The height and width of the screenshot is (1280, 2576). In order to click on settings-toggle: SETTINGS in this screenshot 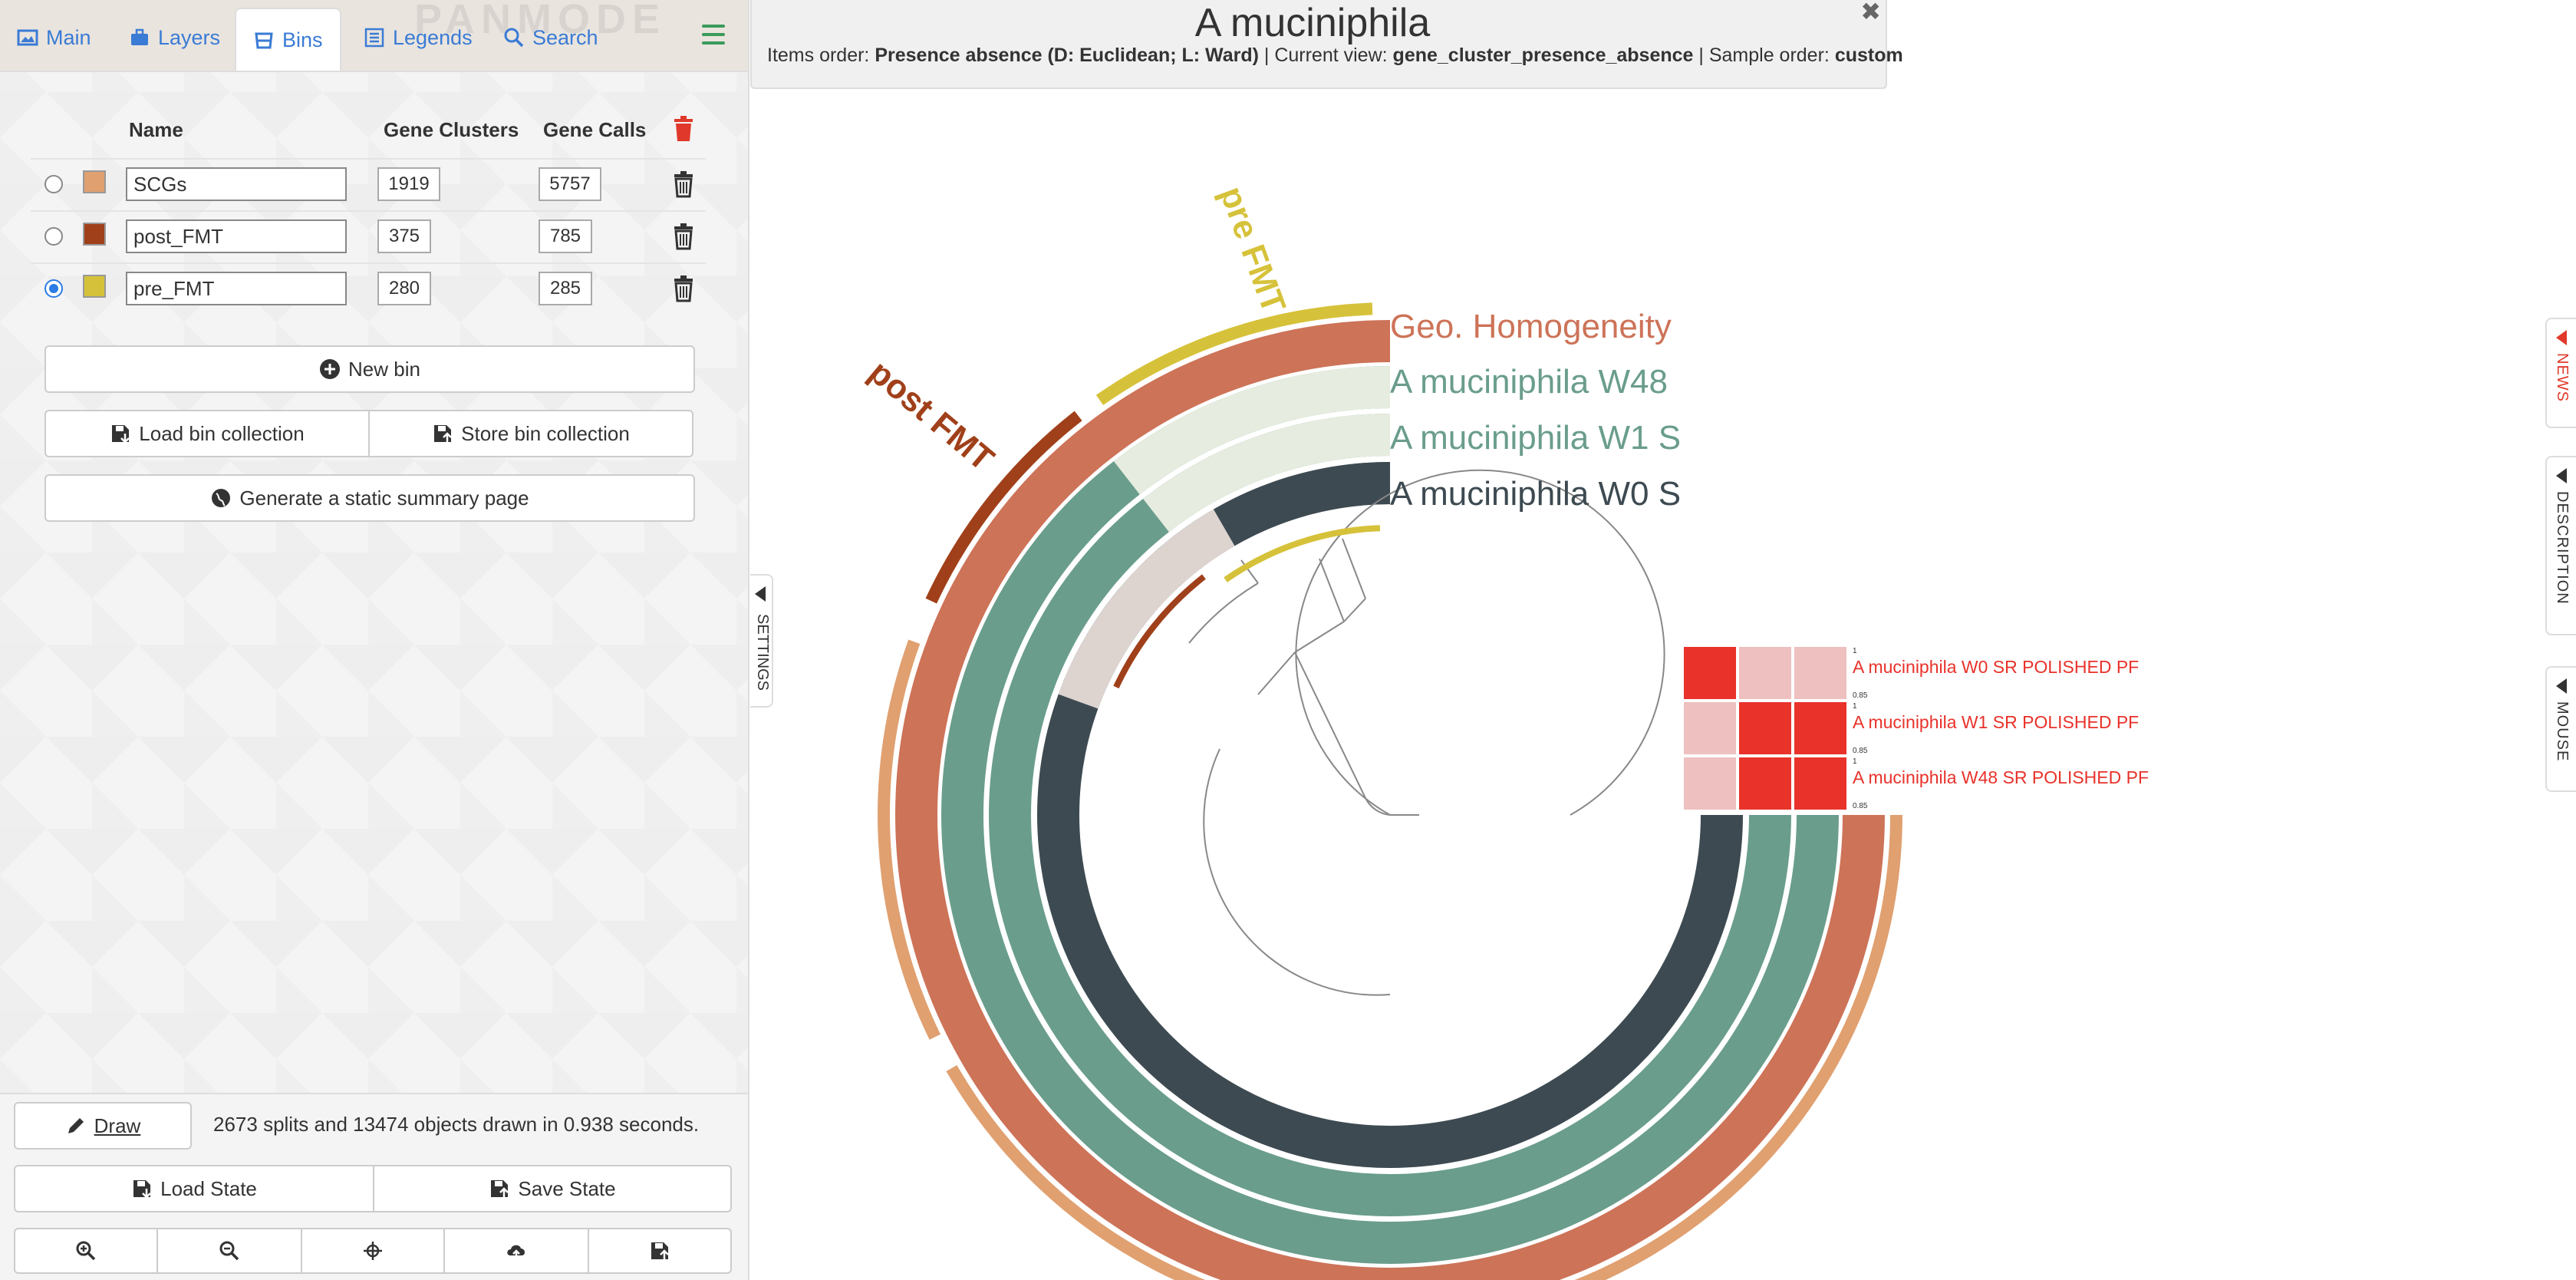, I will do `click(761, 641)`.